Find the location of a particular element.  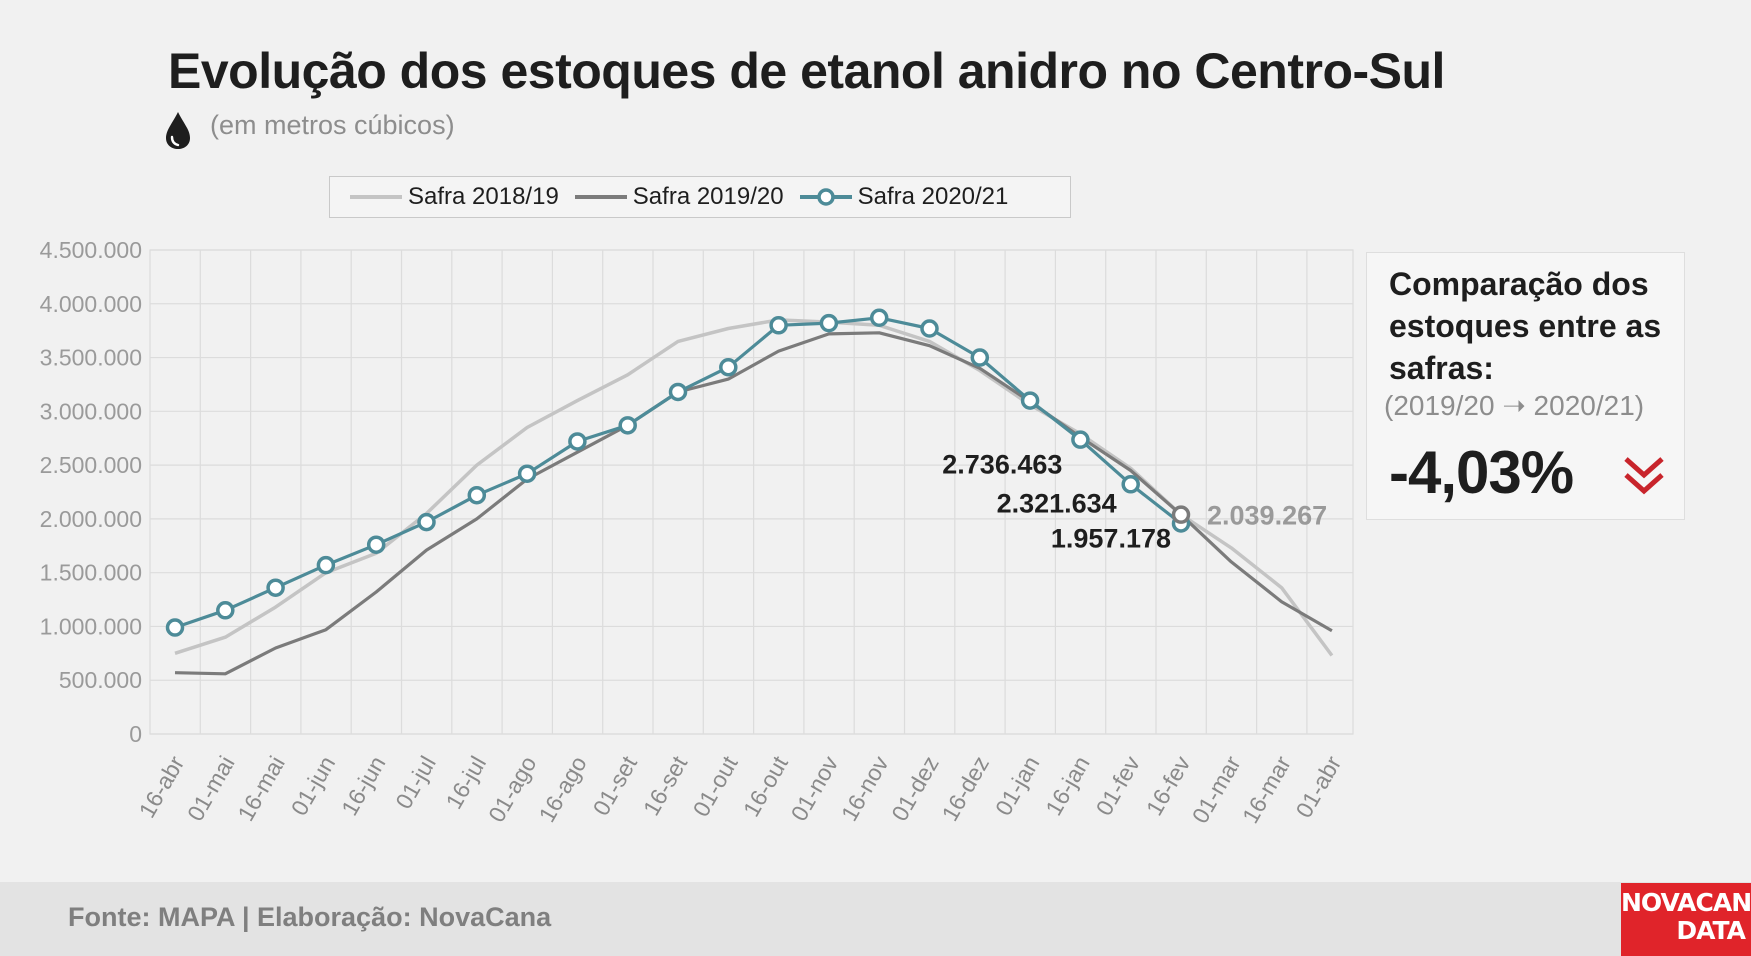

x-tick-label: 01-dez is located at coordinates (915, 789).